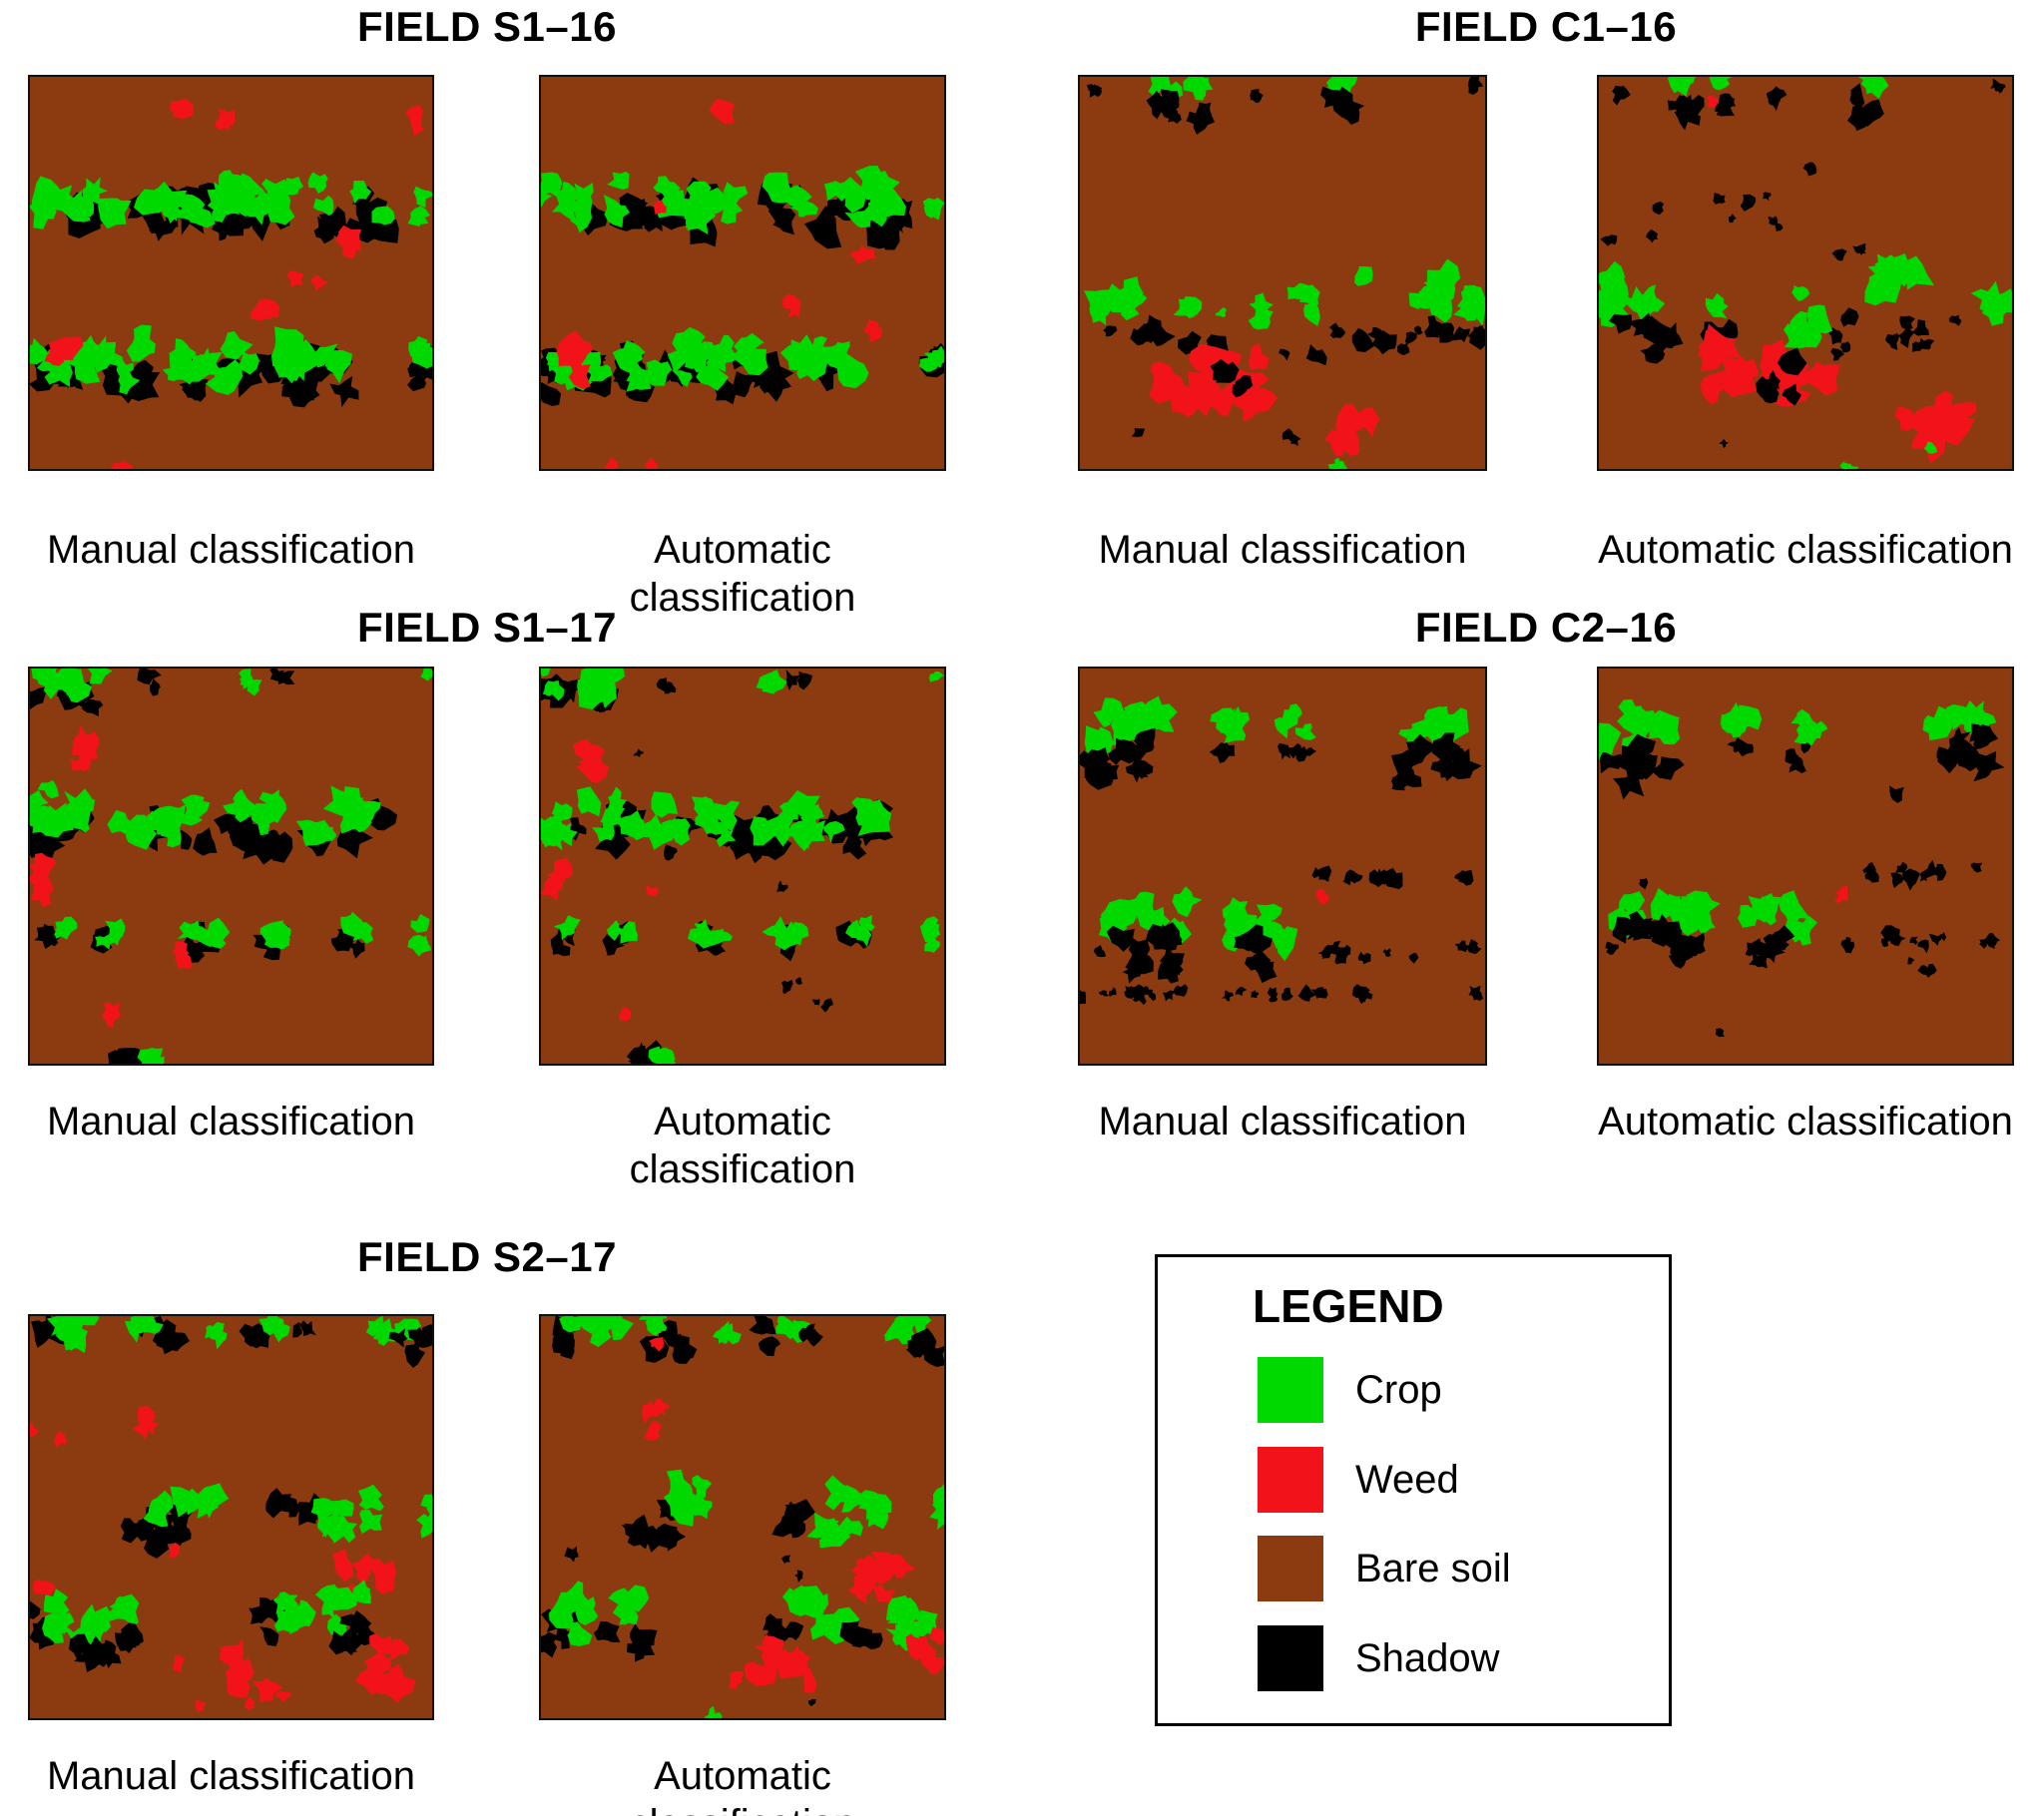 This screenshot has height=1816, width=2044. What do you see at coordinates (1290, 1658) in the screenshot?
I see `shadow-swatch` at bounding box center [1290, 1658].